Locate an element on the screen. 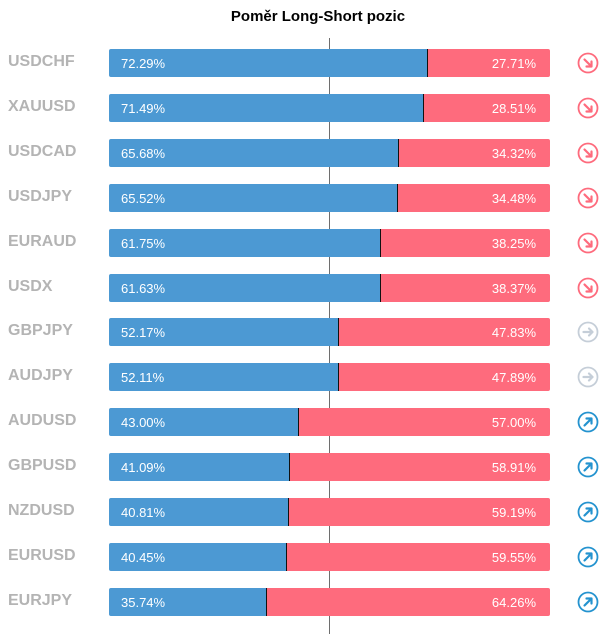 This screenshot has width=609, height=640. ratio-row: USDX 61.63% 38.37% is located at coordinates (304, 288).